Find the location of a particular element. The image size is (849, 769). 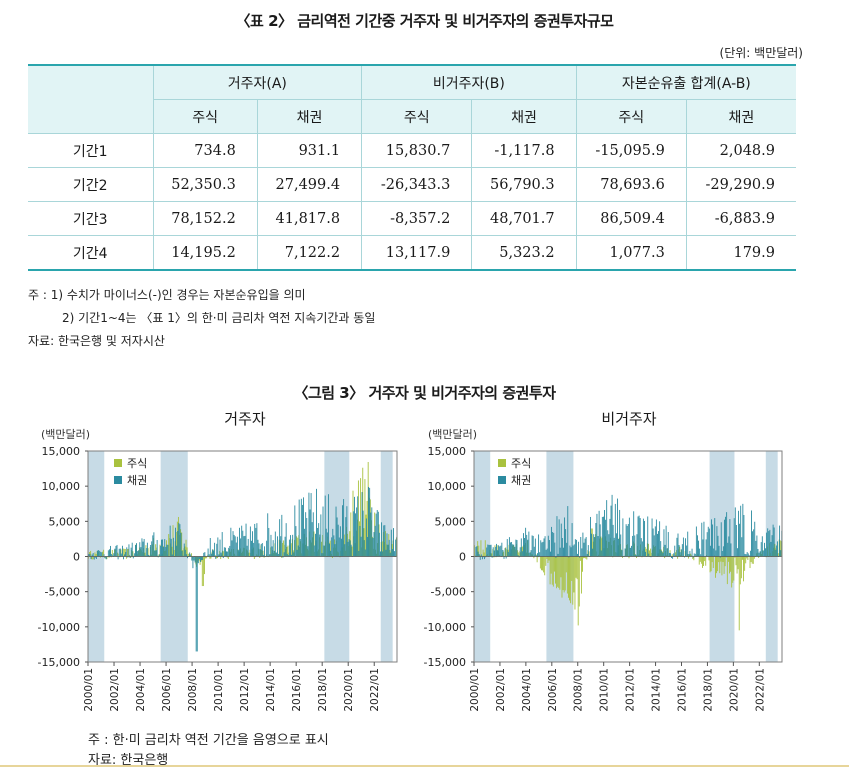

legend-stock-label: 주식 is located at coordinates (521, 463).